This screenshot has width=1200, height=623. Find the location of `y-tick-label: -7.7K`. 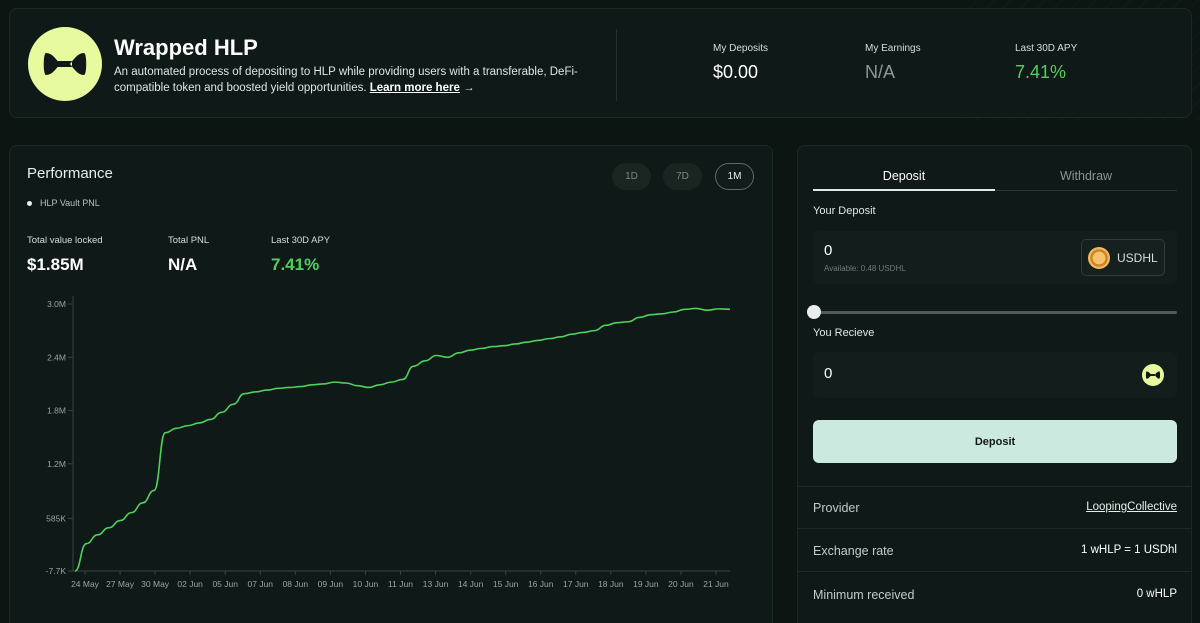

y-tick-label: -7.7K is located at coordinates (56, 571).